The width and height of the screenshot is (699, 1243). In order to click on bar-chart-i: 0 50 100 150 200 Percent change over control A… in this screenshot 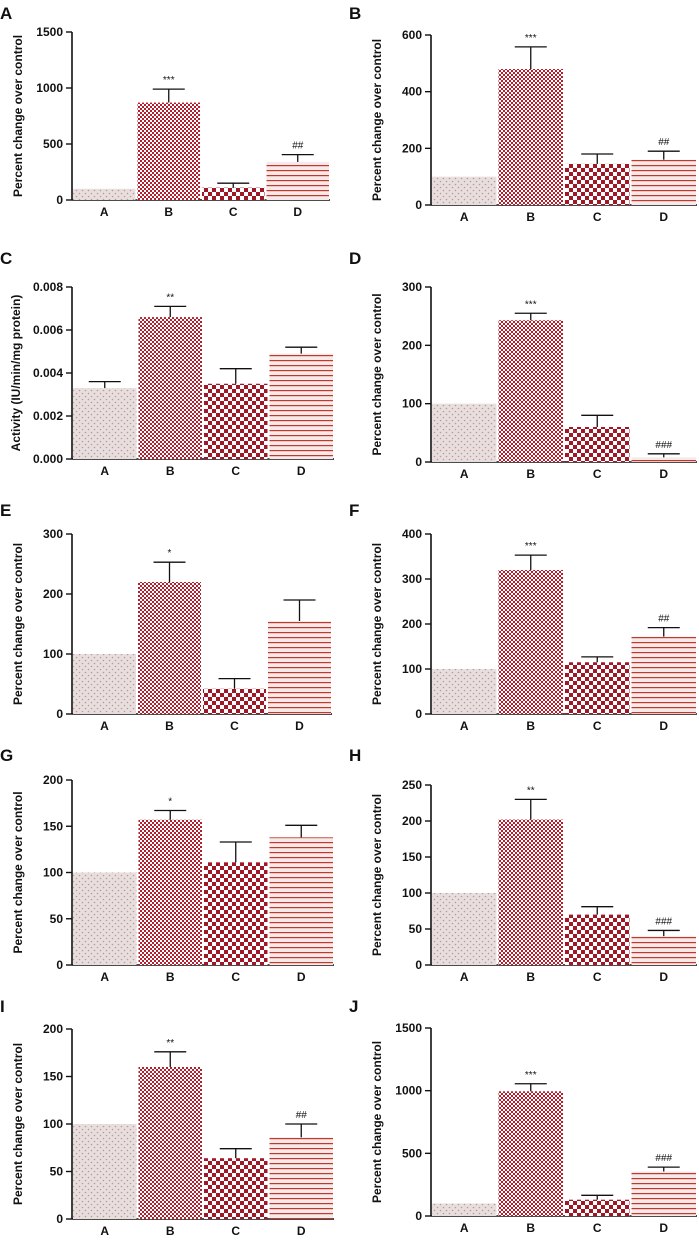, I will do `click(172, 1130)`.